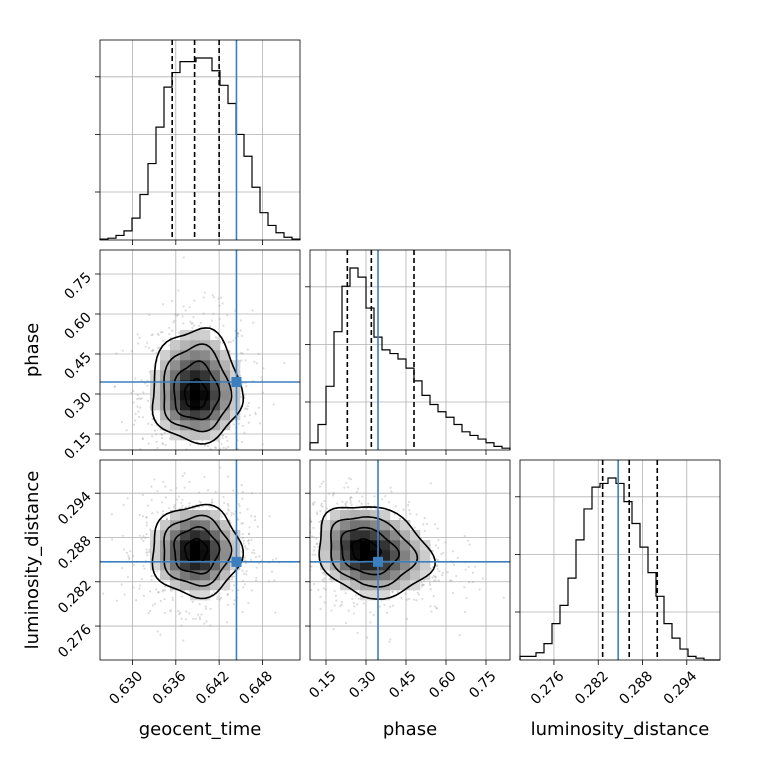 Image resolution: width=760 pixels, height=760 pixels. What do you see at coordinates (619, 569) in the screenshot?
I see `luminosity_distance-histogram` at bounding box center [619, 569].